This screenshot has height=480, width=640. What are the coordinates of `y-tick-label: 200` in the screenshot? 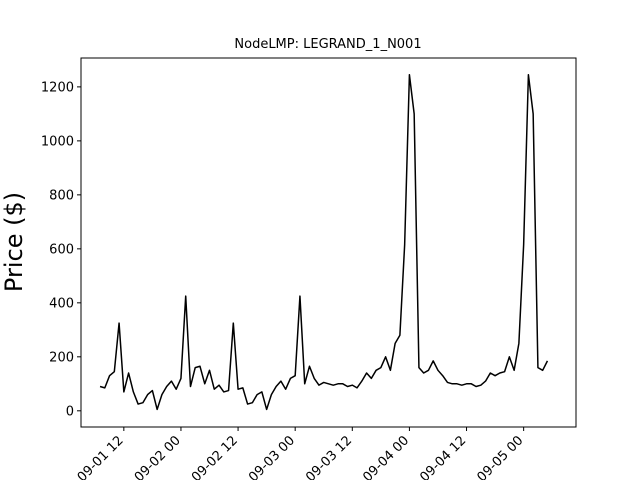 It's located at (61, 357).